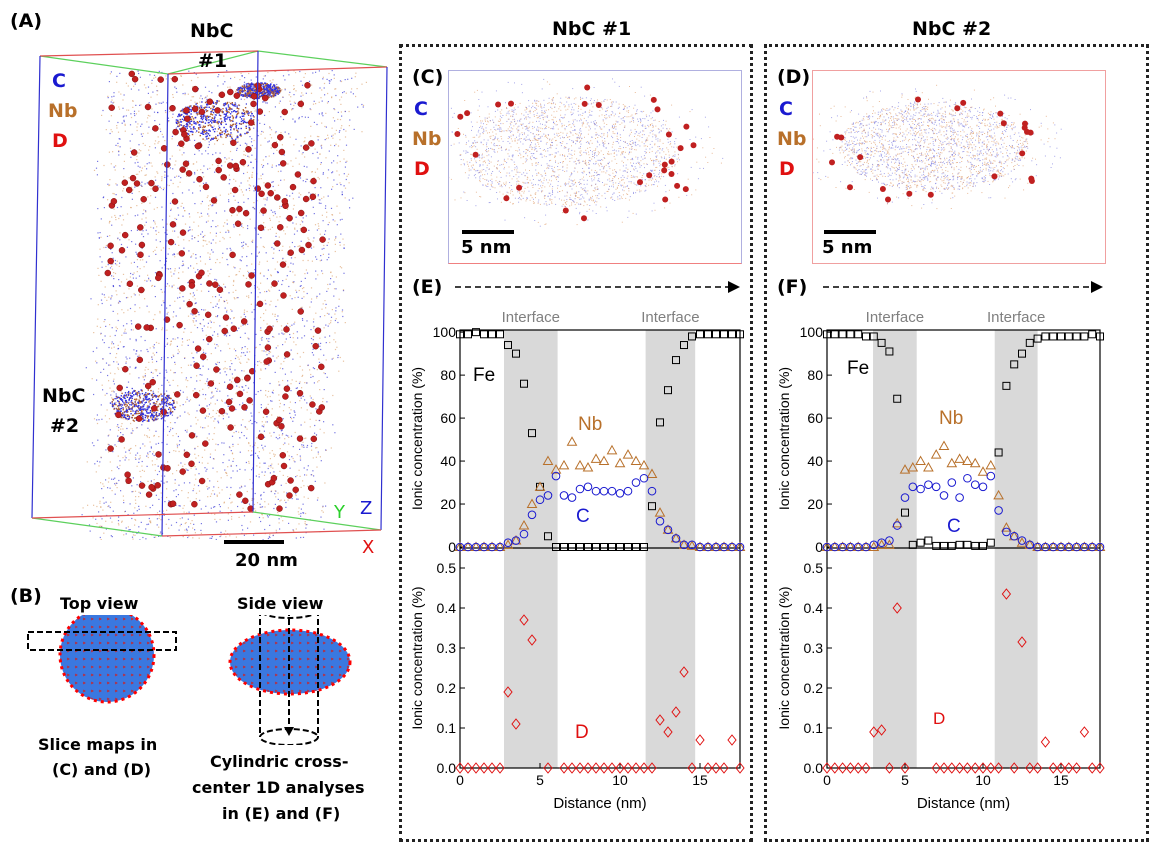 The width and height of the screenshot is (1157, 848). What do you see at coordinates (814, 768) in the screenshot?
I see `y-tick-label: 0.0` at bounding box center [814, 768].